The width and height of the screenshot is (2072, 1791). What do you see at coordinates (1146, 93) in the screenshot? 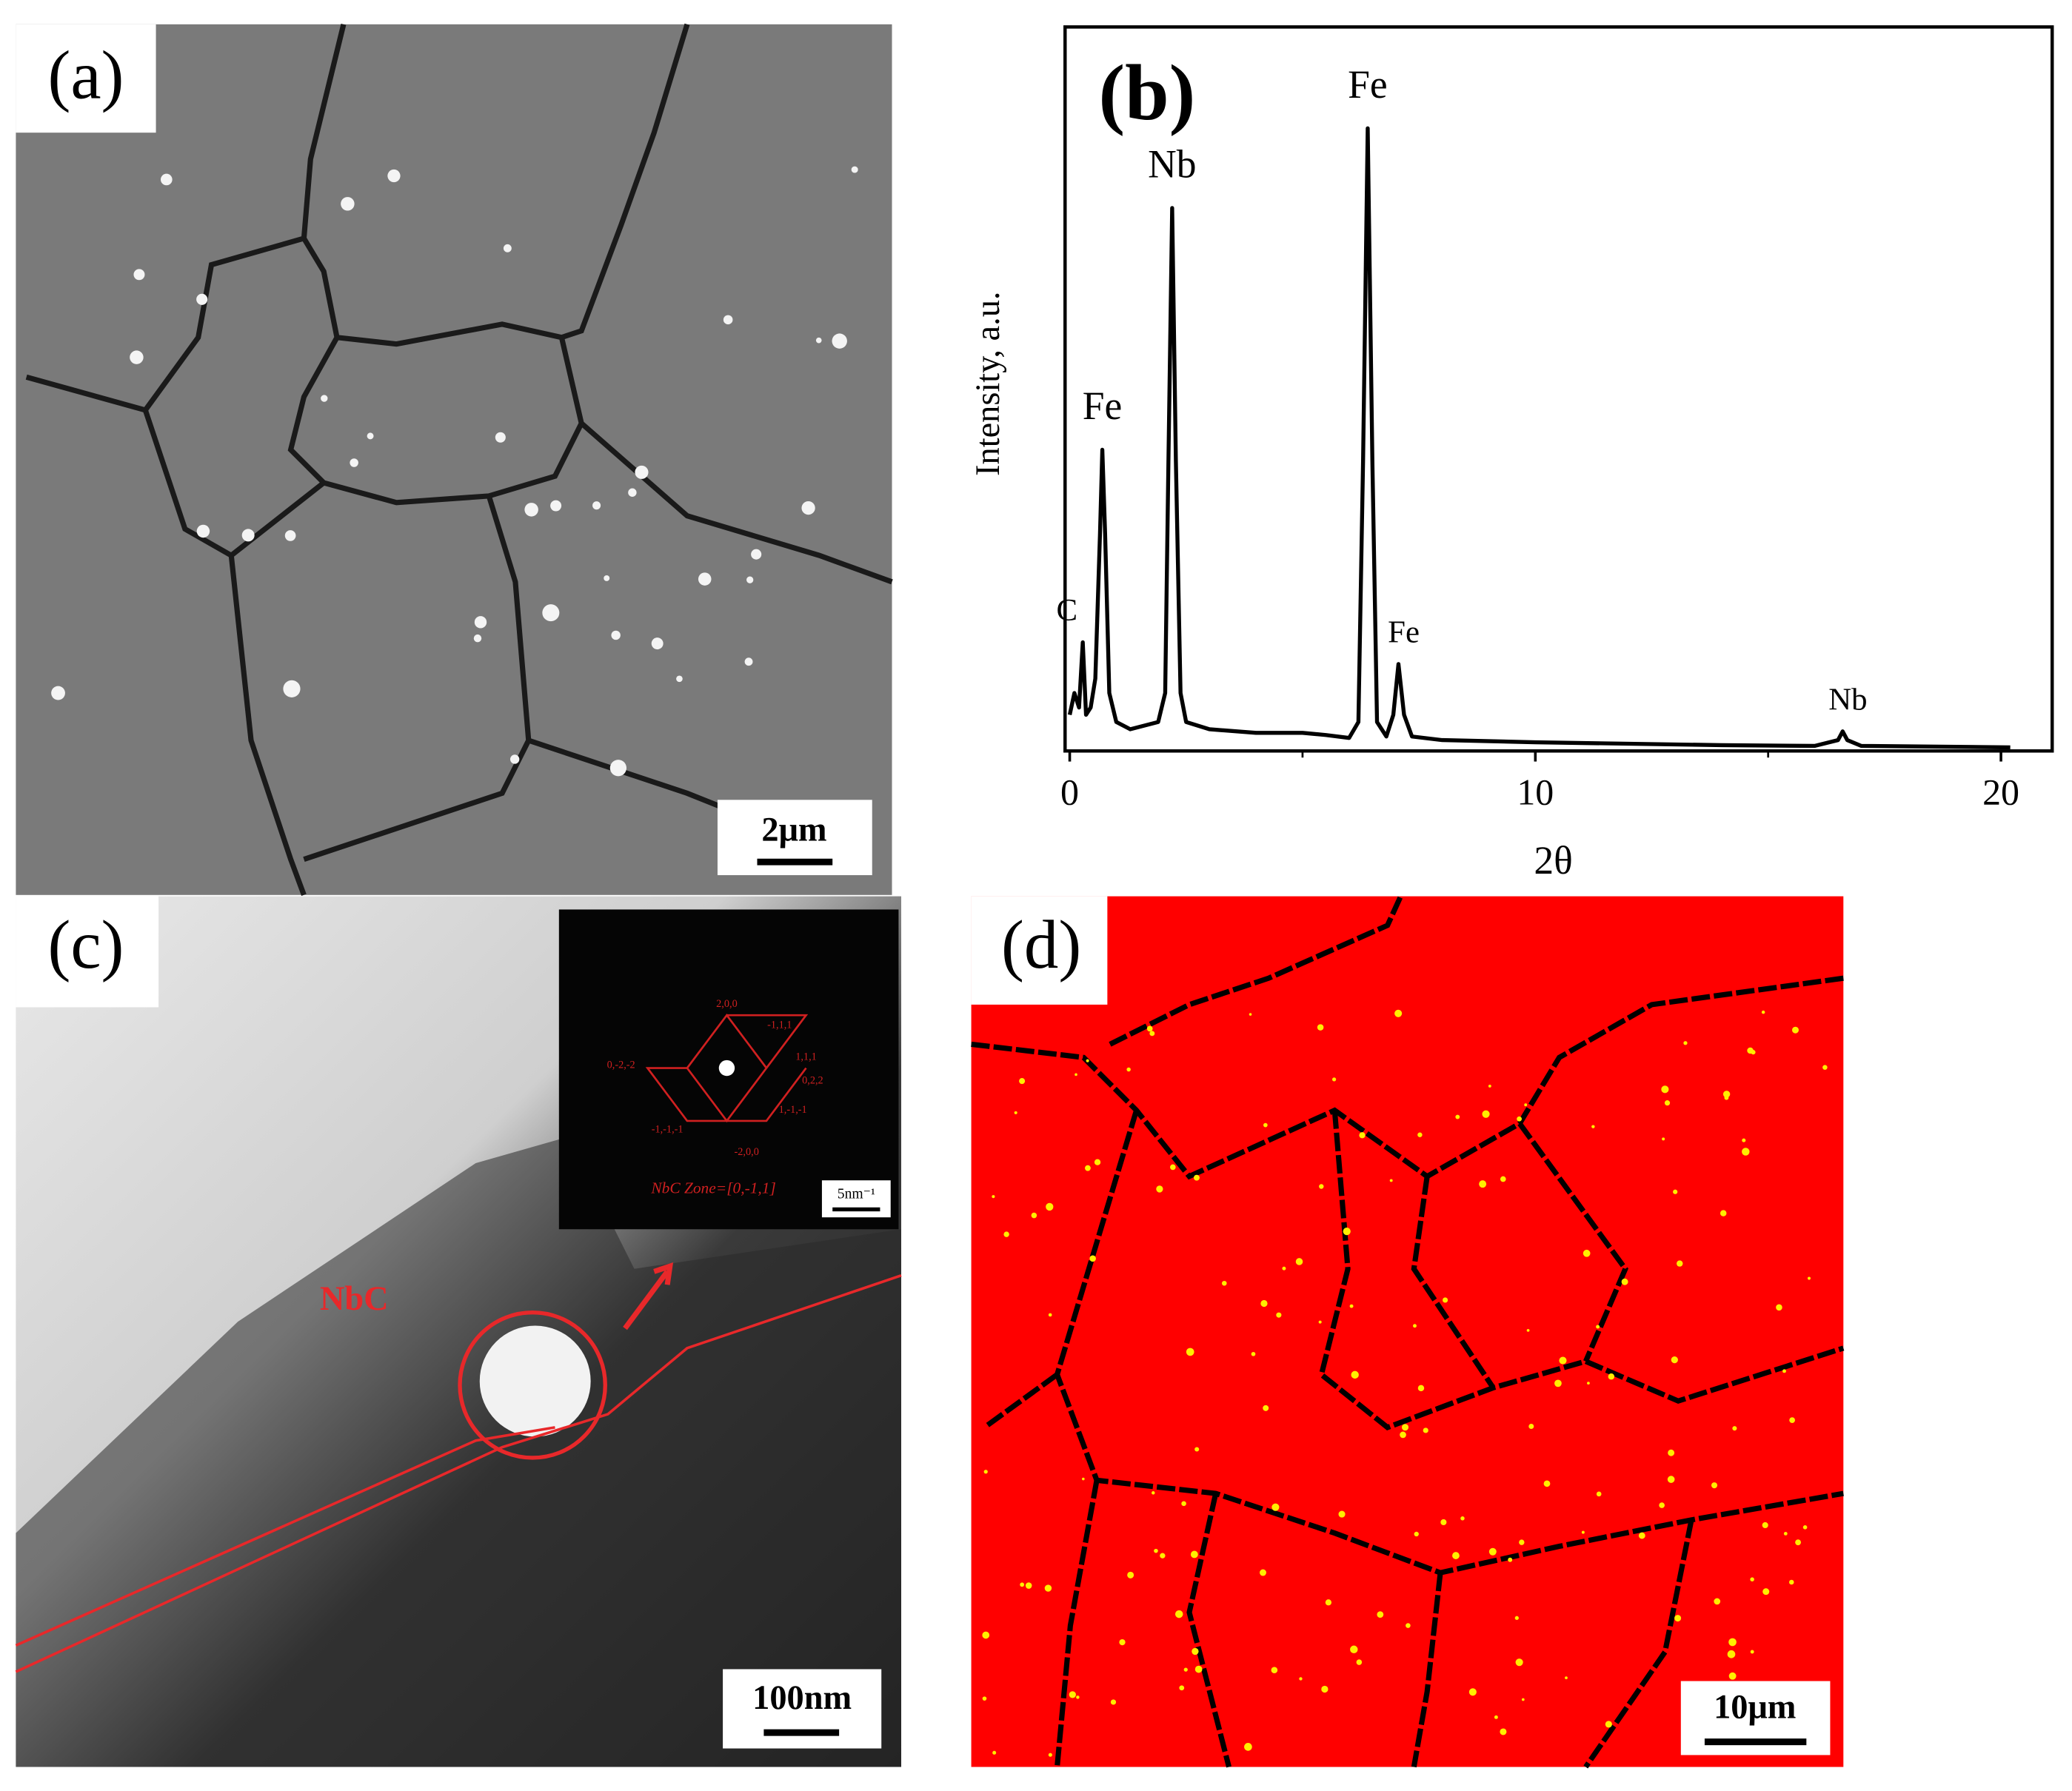
I see `panel-label: (b)` at bounding box center [1146, 93].